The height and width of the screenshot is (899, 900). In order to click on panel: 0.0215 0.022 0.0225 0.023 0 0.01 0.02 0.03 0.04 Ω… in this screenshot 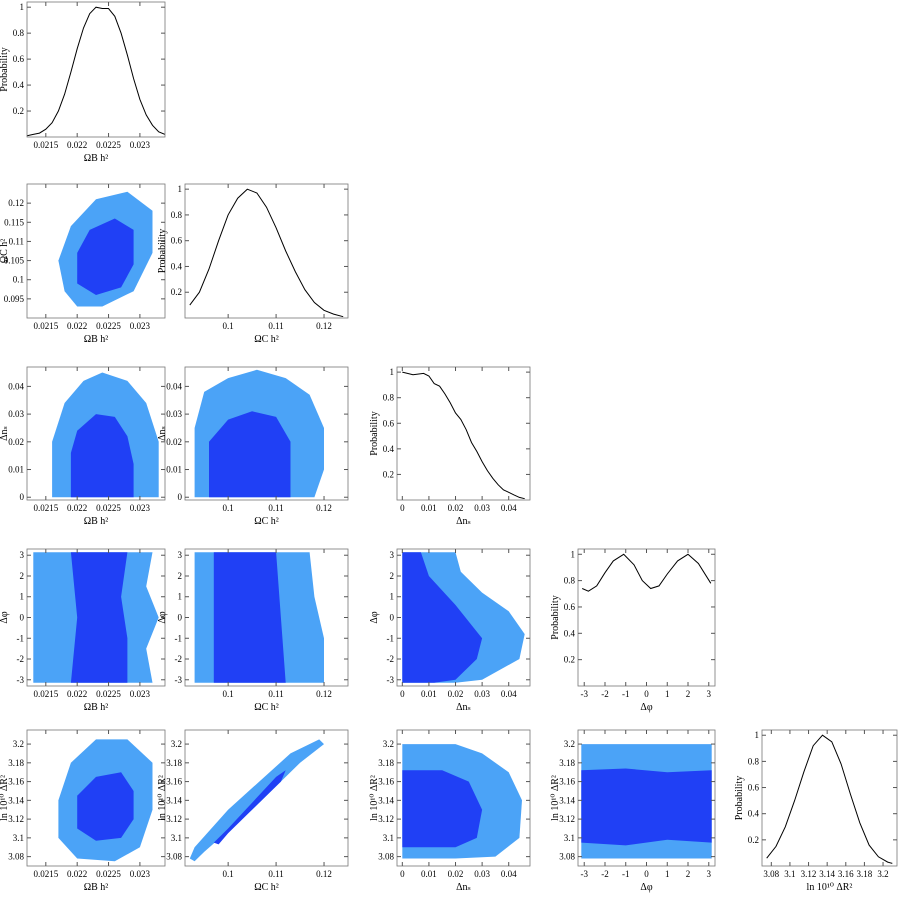, I will do `click(83, 446)`.